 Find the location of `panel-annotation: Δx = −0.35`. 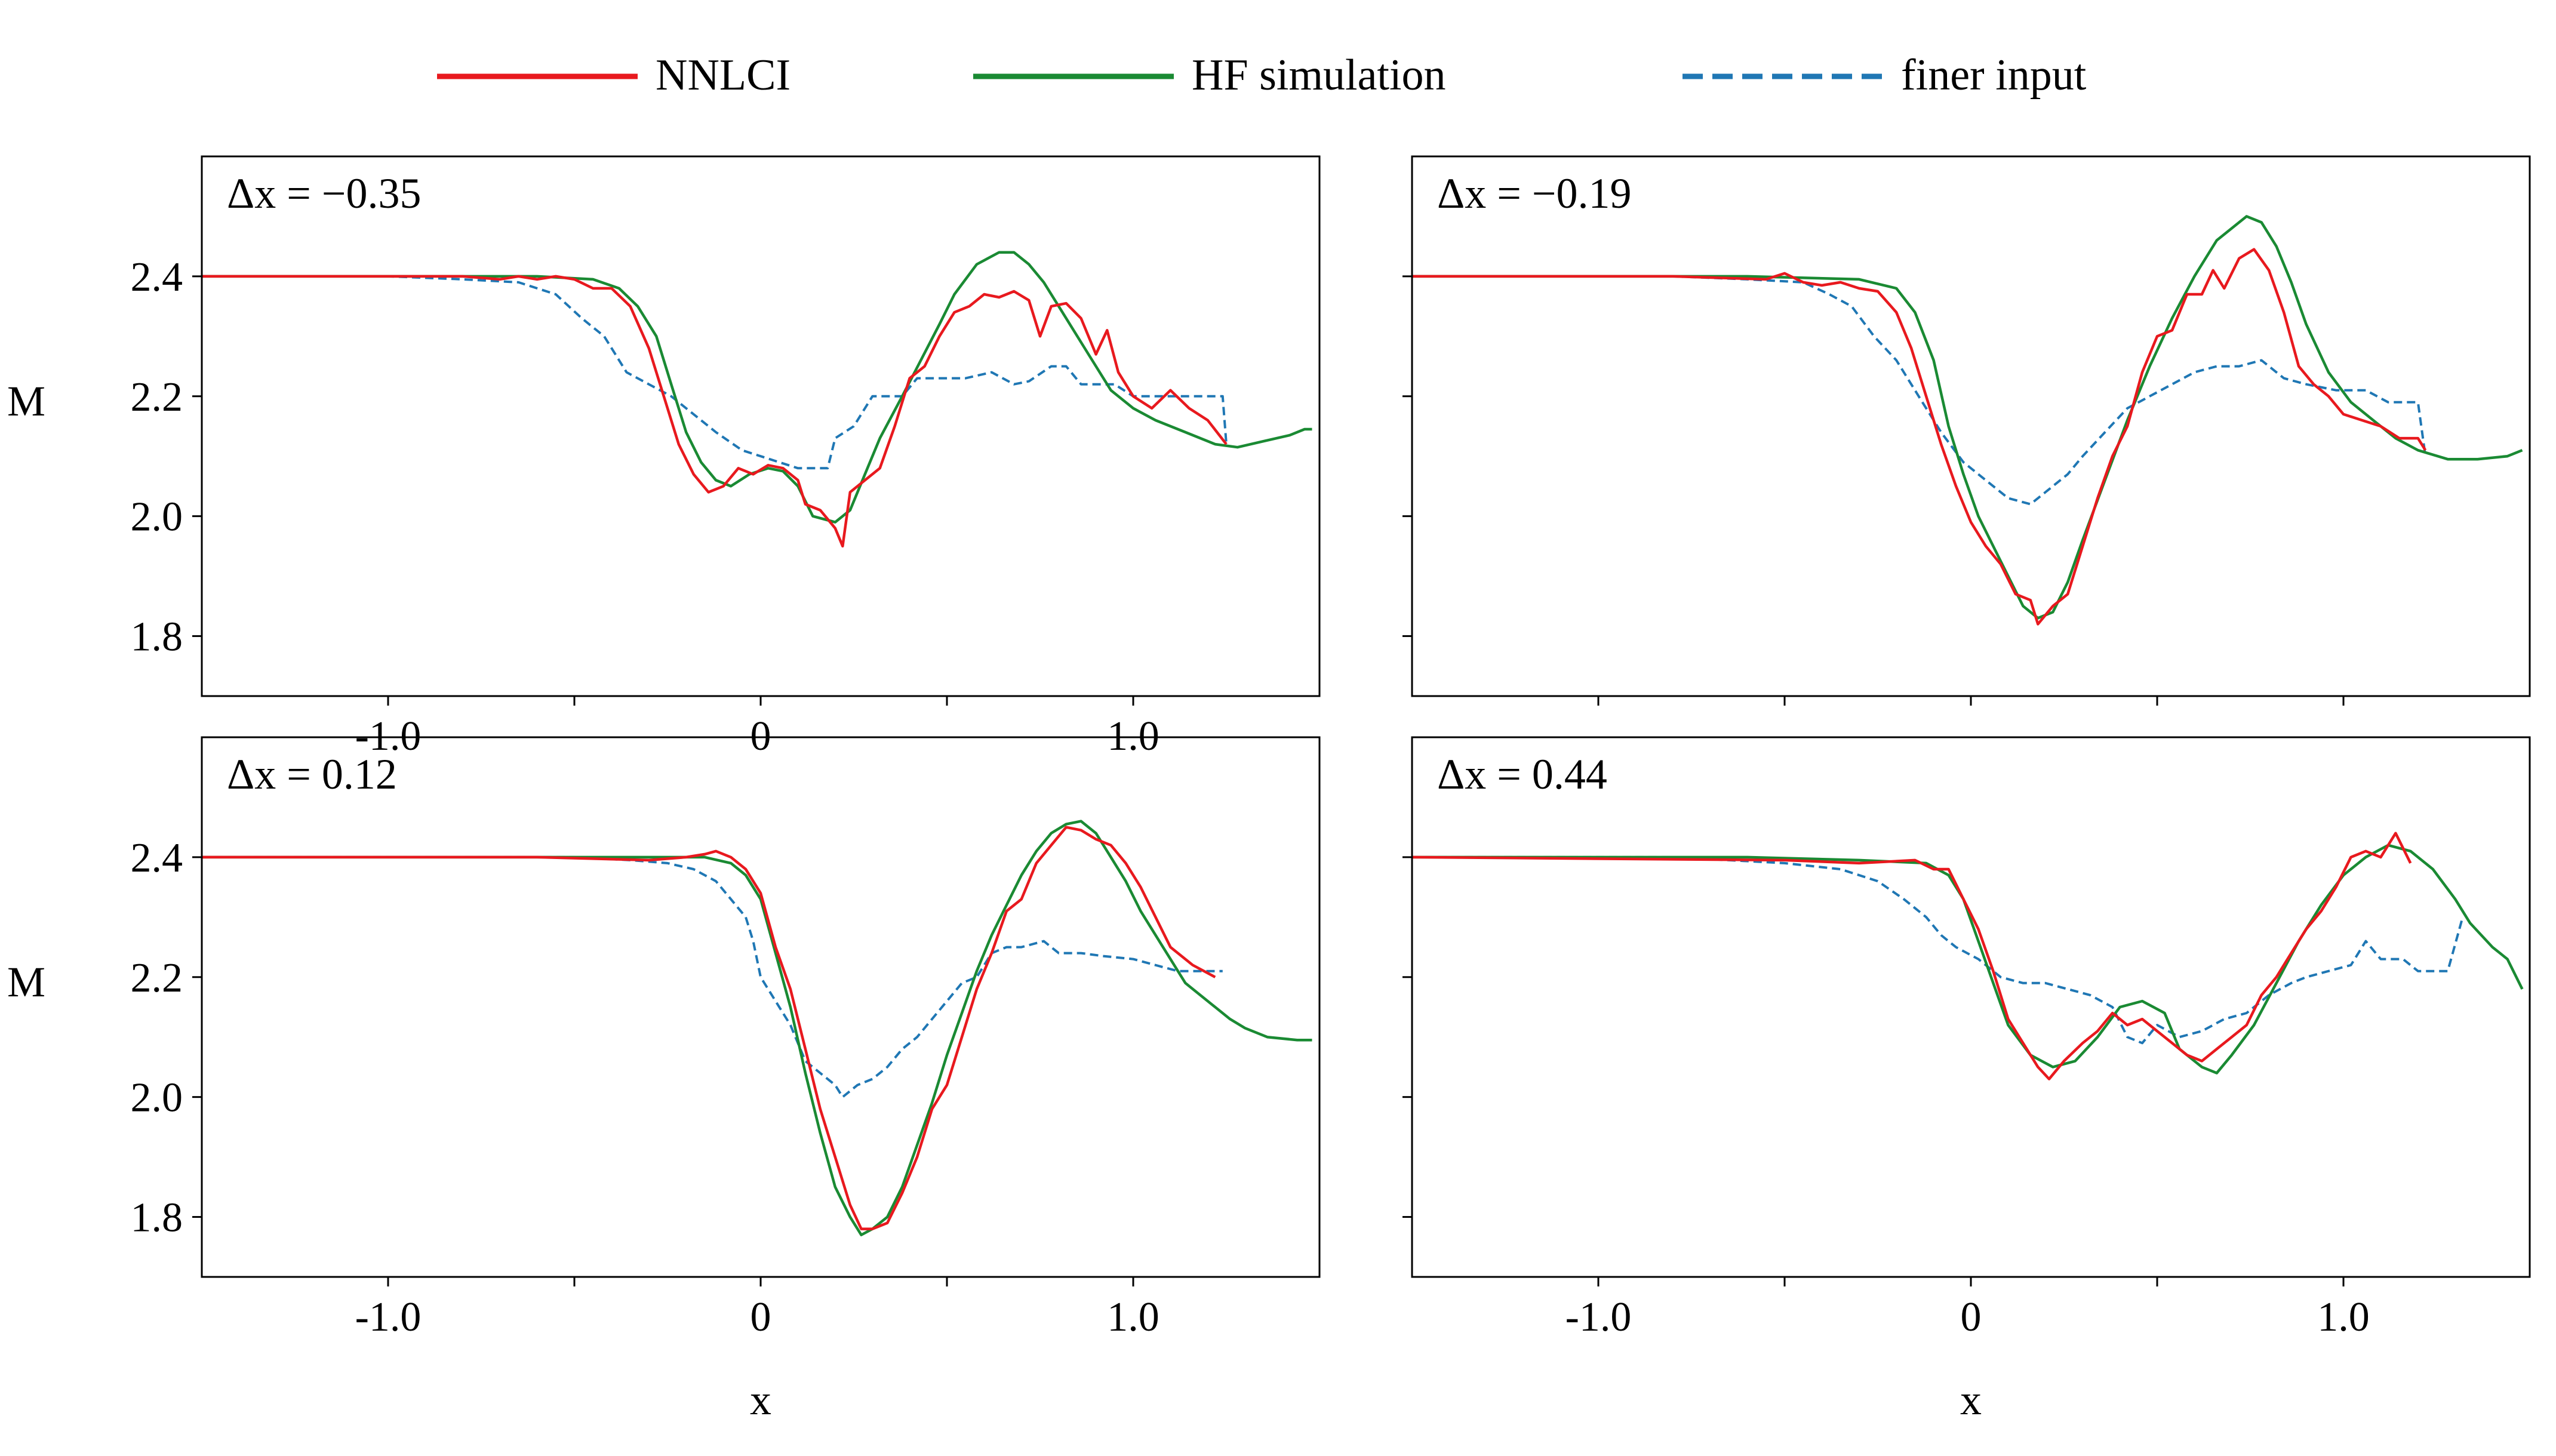

panel-annotation: Δx = −0.35 is located at coordinates (325, 194).